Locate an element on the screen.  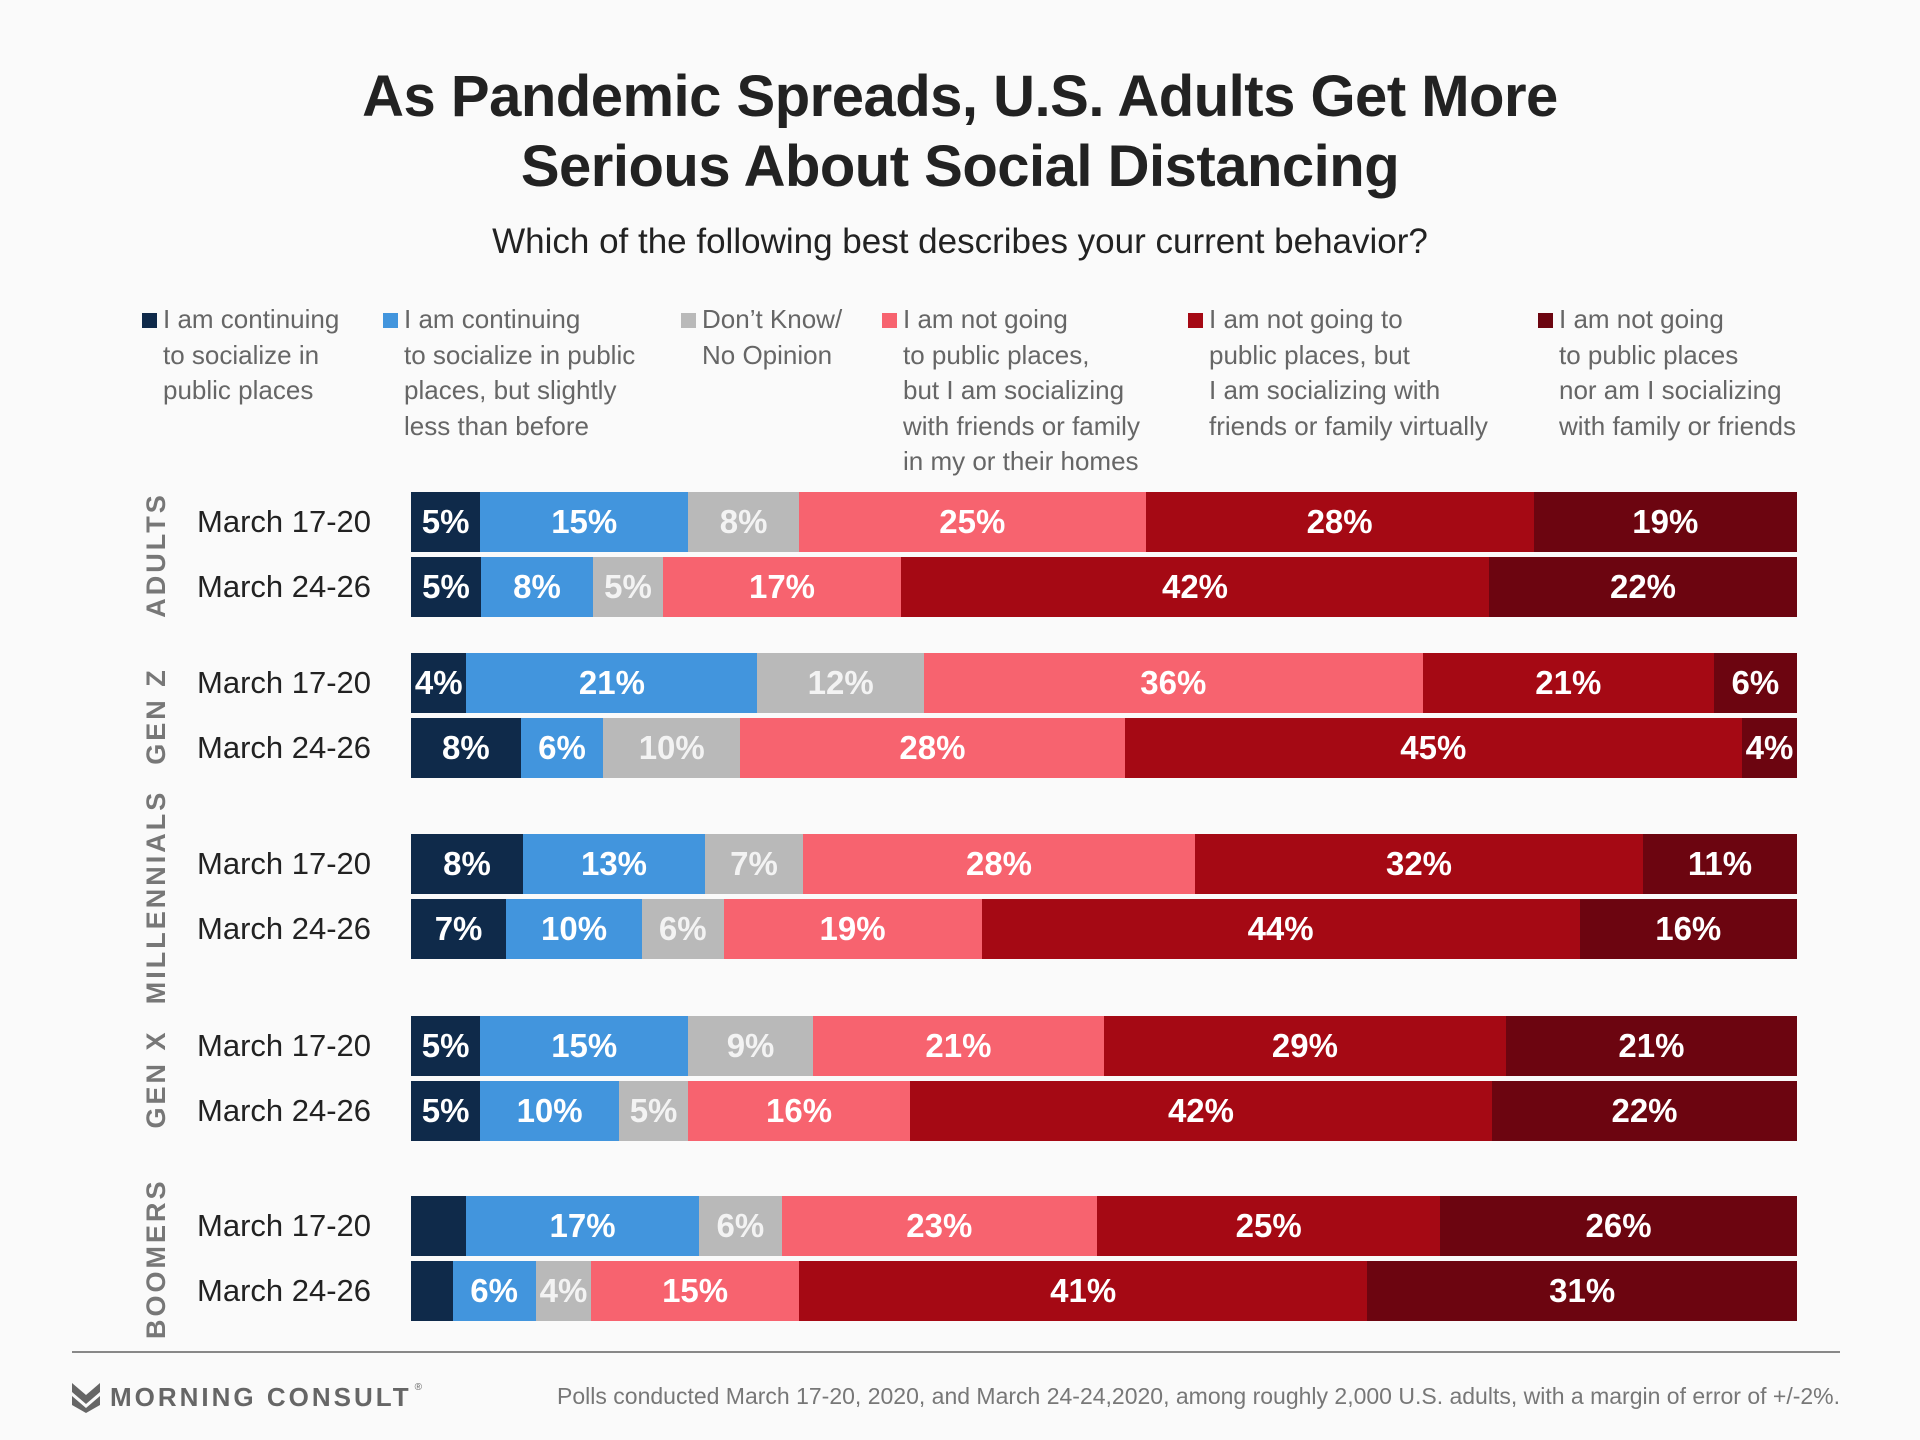
group-label: ADULTS is located at coordinates (156, 554).